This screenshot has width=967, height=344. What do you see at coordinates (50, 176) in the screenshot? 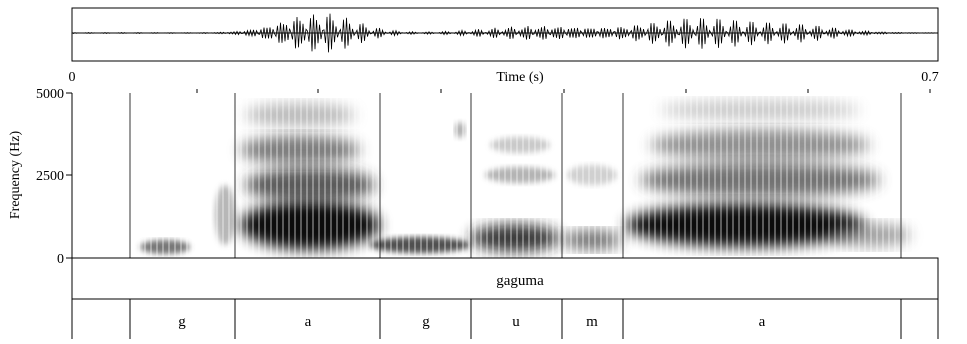
I see `frequency-tick-2500: 2500` at bounding box center [50, 176].